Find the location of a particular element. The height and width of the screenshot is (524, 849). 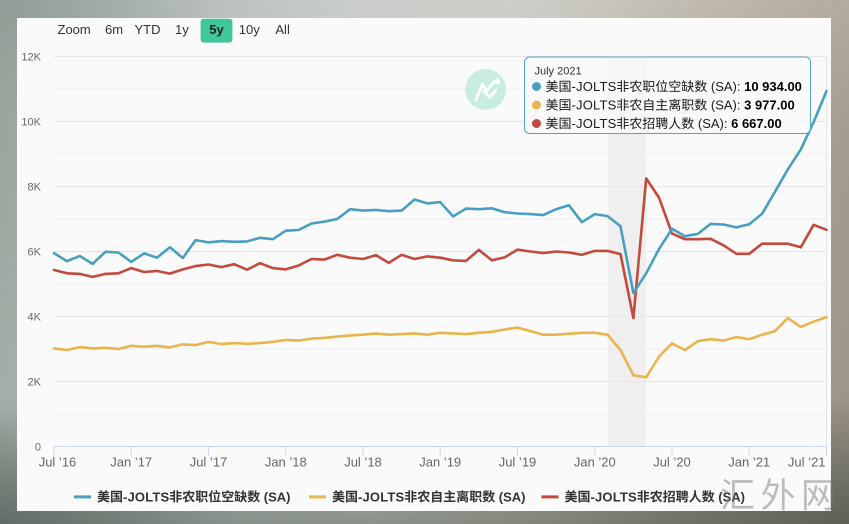

svg-text: All is located at coordinates (282, 29).